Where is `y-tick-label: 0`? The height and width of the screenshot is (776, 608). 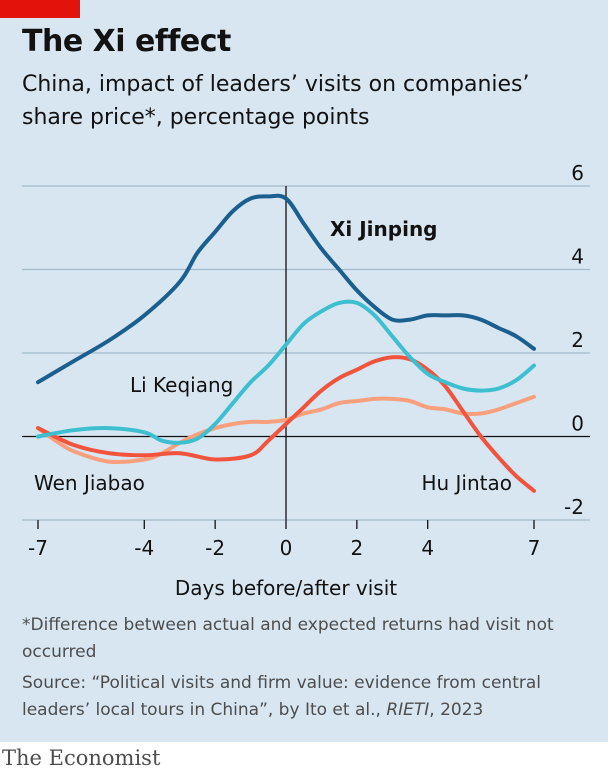 y-tick-label: 0 is located at coordinates (577, 424).